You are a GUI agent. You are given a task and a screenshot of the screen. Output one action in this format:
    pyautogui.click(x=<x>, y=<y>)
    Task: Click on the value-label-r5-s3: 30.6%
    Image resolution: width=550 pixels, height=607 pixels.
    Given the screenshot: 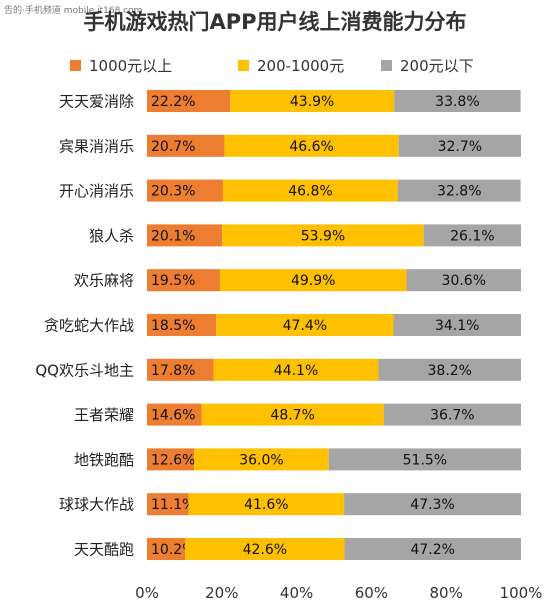 What is the action you would take?
    pyautogui.click(x=464, y=281)
    